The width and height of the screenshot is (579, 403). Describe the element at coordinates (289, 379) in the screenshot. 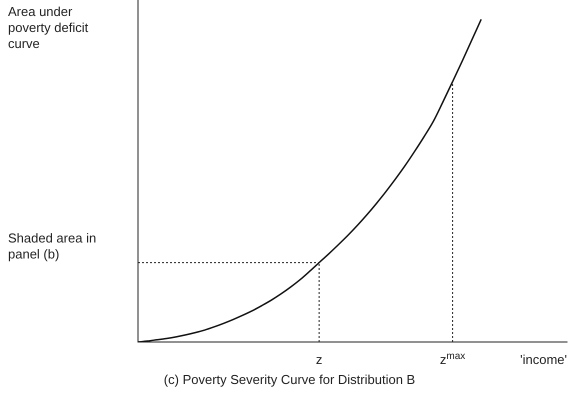

I see `text: (c) Poverty Severity Curve for Distribution B` at that location.